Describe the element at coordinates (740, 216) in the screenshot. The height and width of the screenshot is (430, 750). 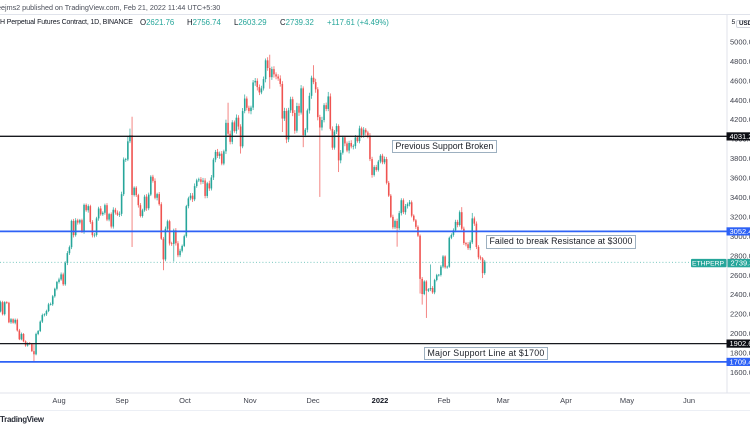
I see `svg-text: 3200.0` at that location.